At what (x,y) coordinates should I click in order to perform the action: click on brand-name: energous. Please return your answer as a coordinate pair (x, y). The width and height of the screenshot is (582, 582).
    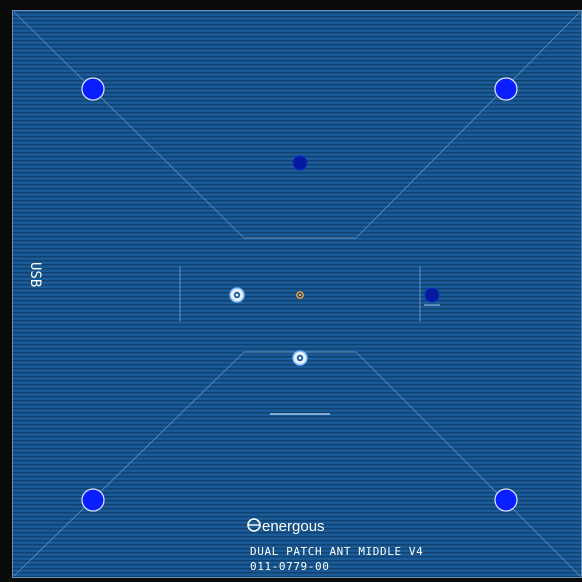
    Looking at the image, I should click on (293, 526).